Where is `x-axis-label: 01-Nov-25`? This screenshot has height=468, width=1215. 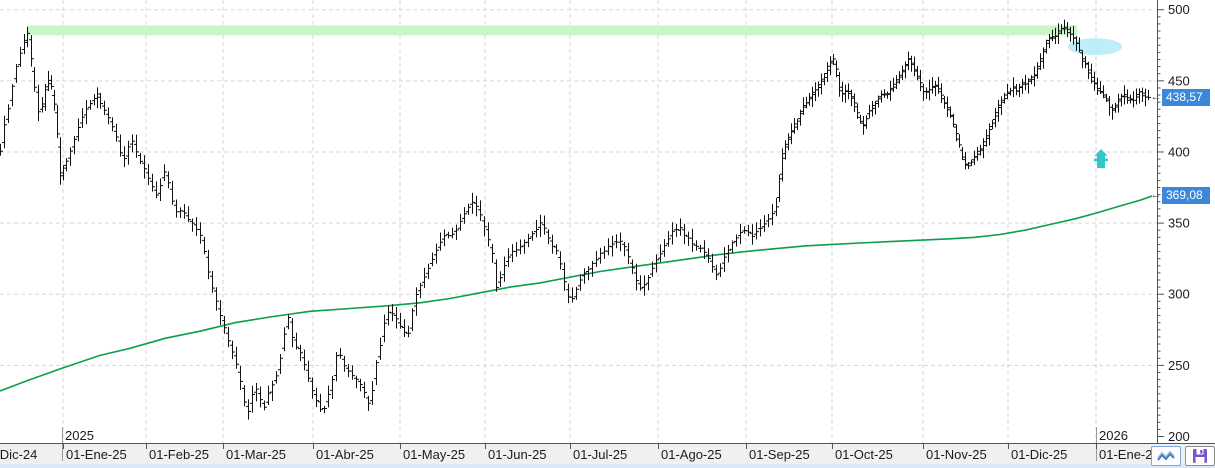 x-axis-label: 01-Nov-25 is located at coordinates (956, 454).